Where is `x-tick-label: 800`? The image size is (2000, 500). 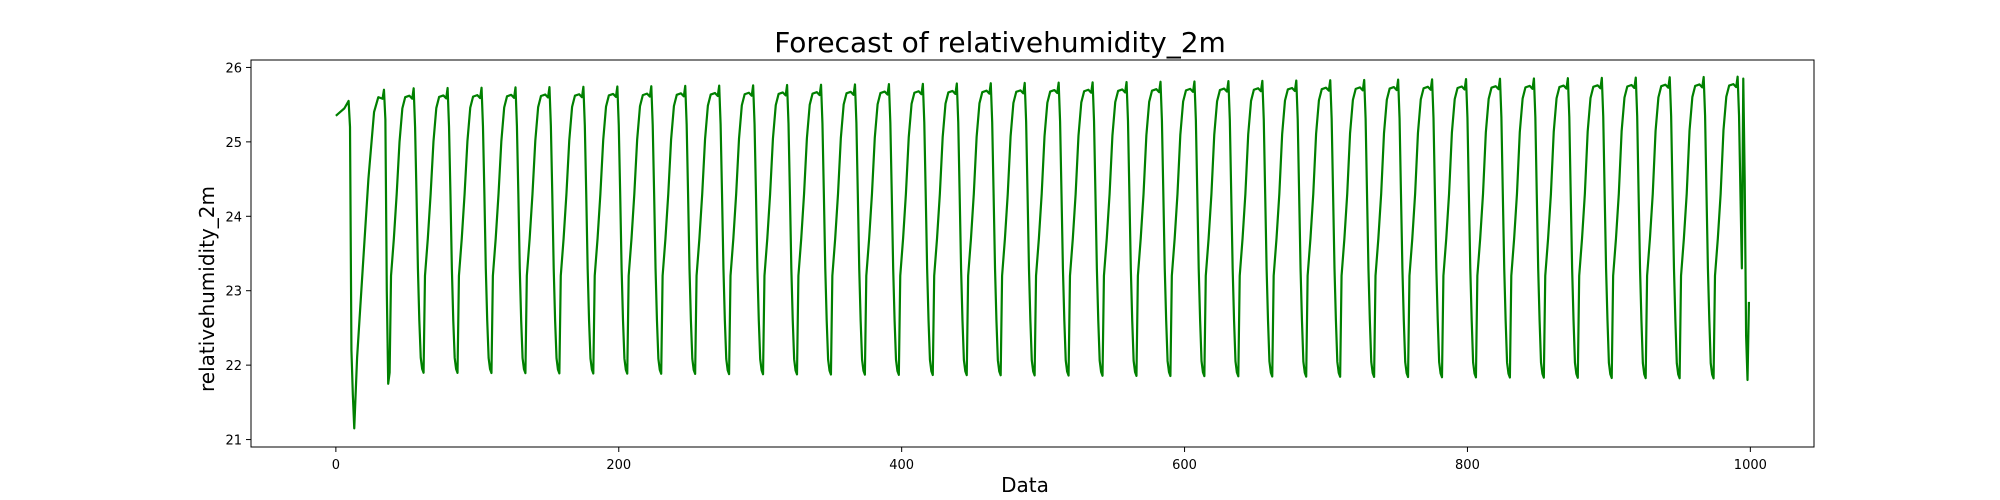
x-tick-label: 800 is located at coordinates (1467, 465).